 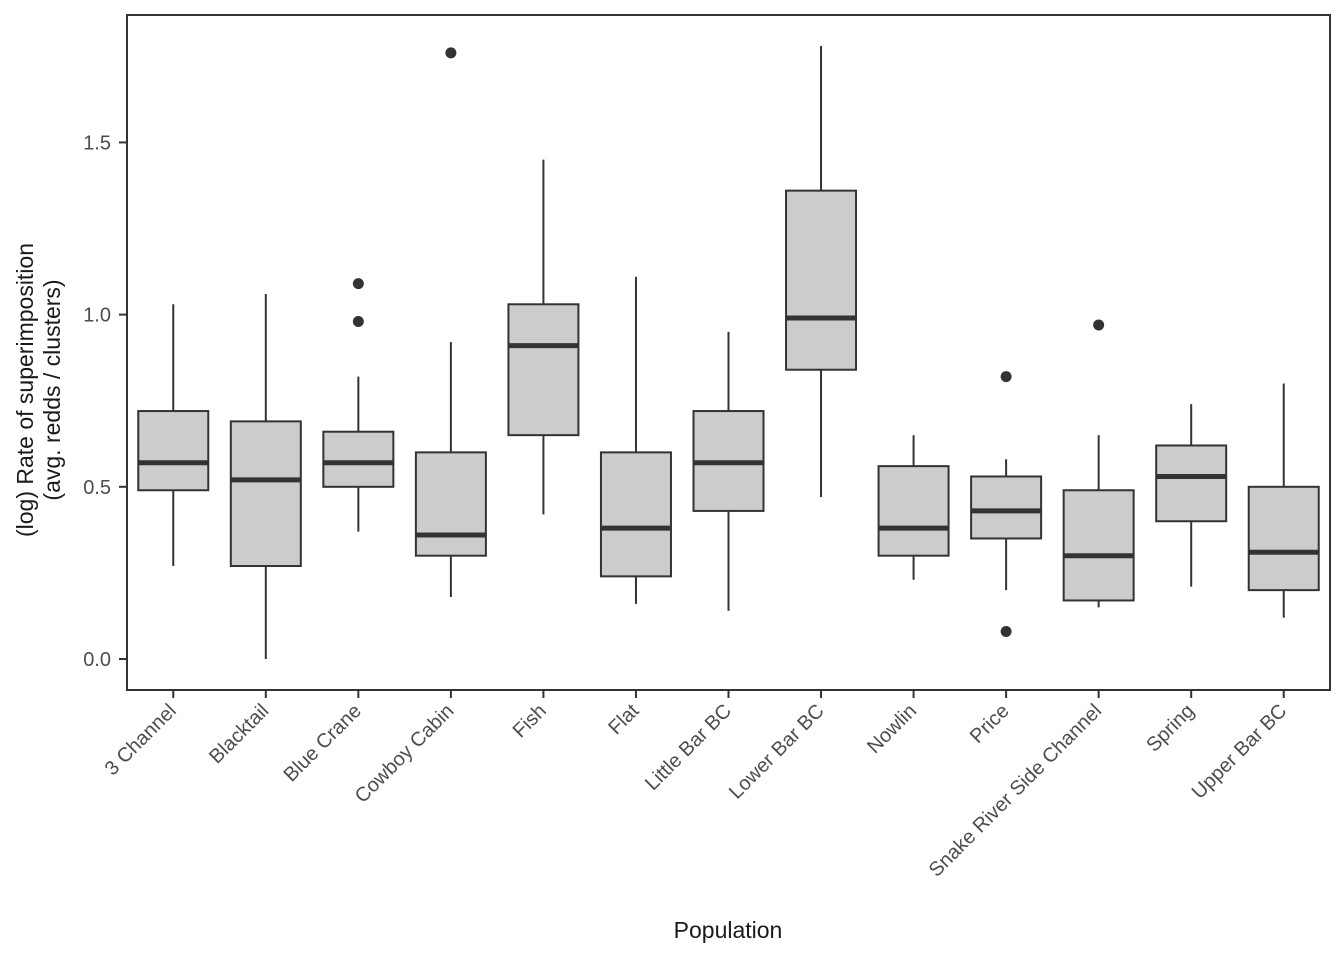 I want to click on x-category-label: Blue Crane, so click(x=323, y=743).